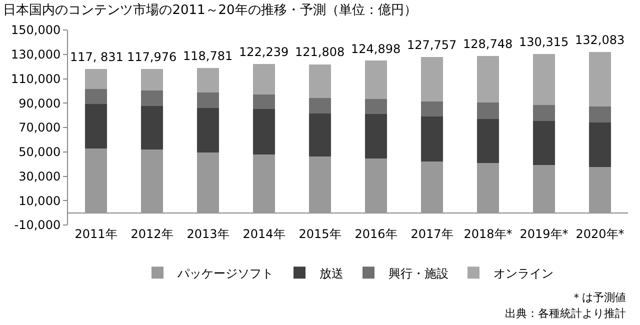  What do you see at coordinates (35, 55) in the screenshot?
I see `y-tick-label: 130,000` at bounding box center [35, 55].